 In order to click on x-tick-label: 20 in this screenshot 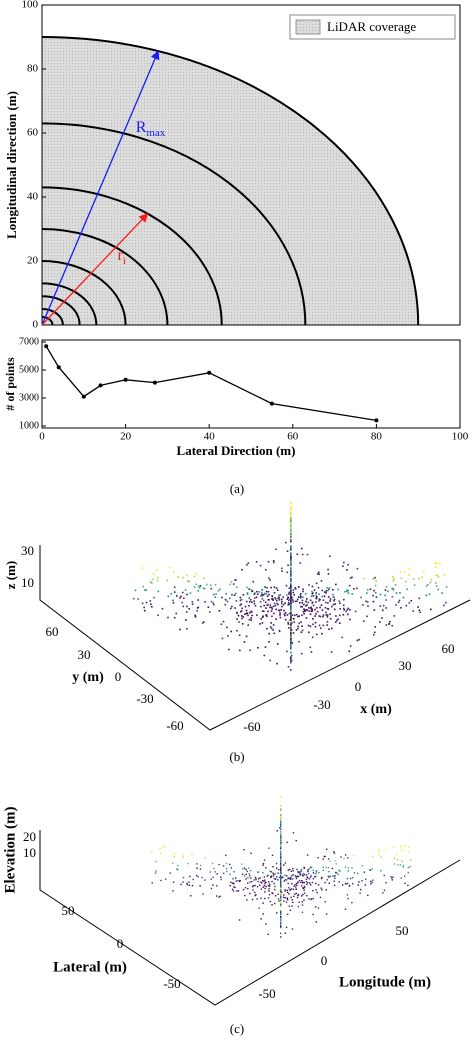, I will do `click(126, 437)`.